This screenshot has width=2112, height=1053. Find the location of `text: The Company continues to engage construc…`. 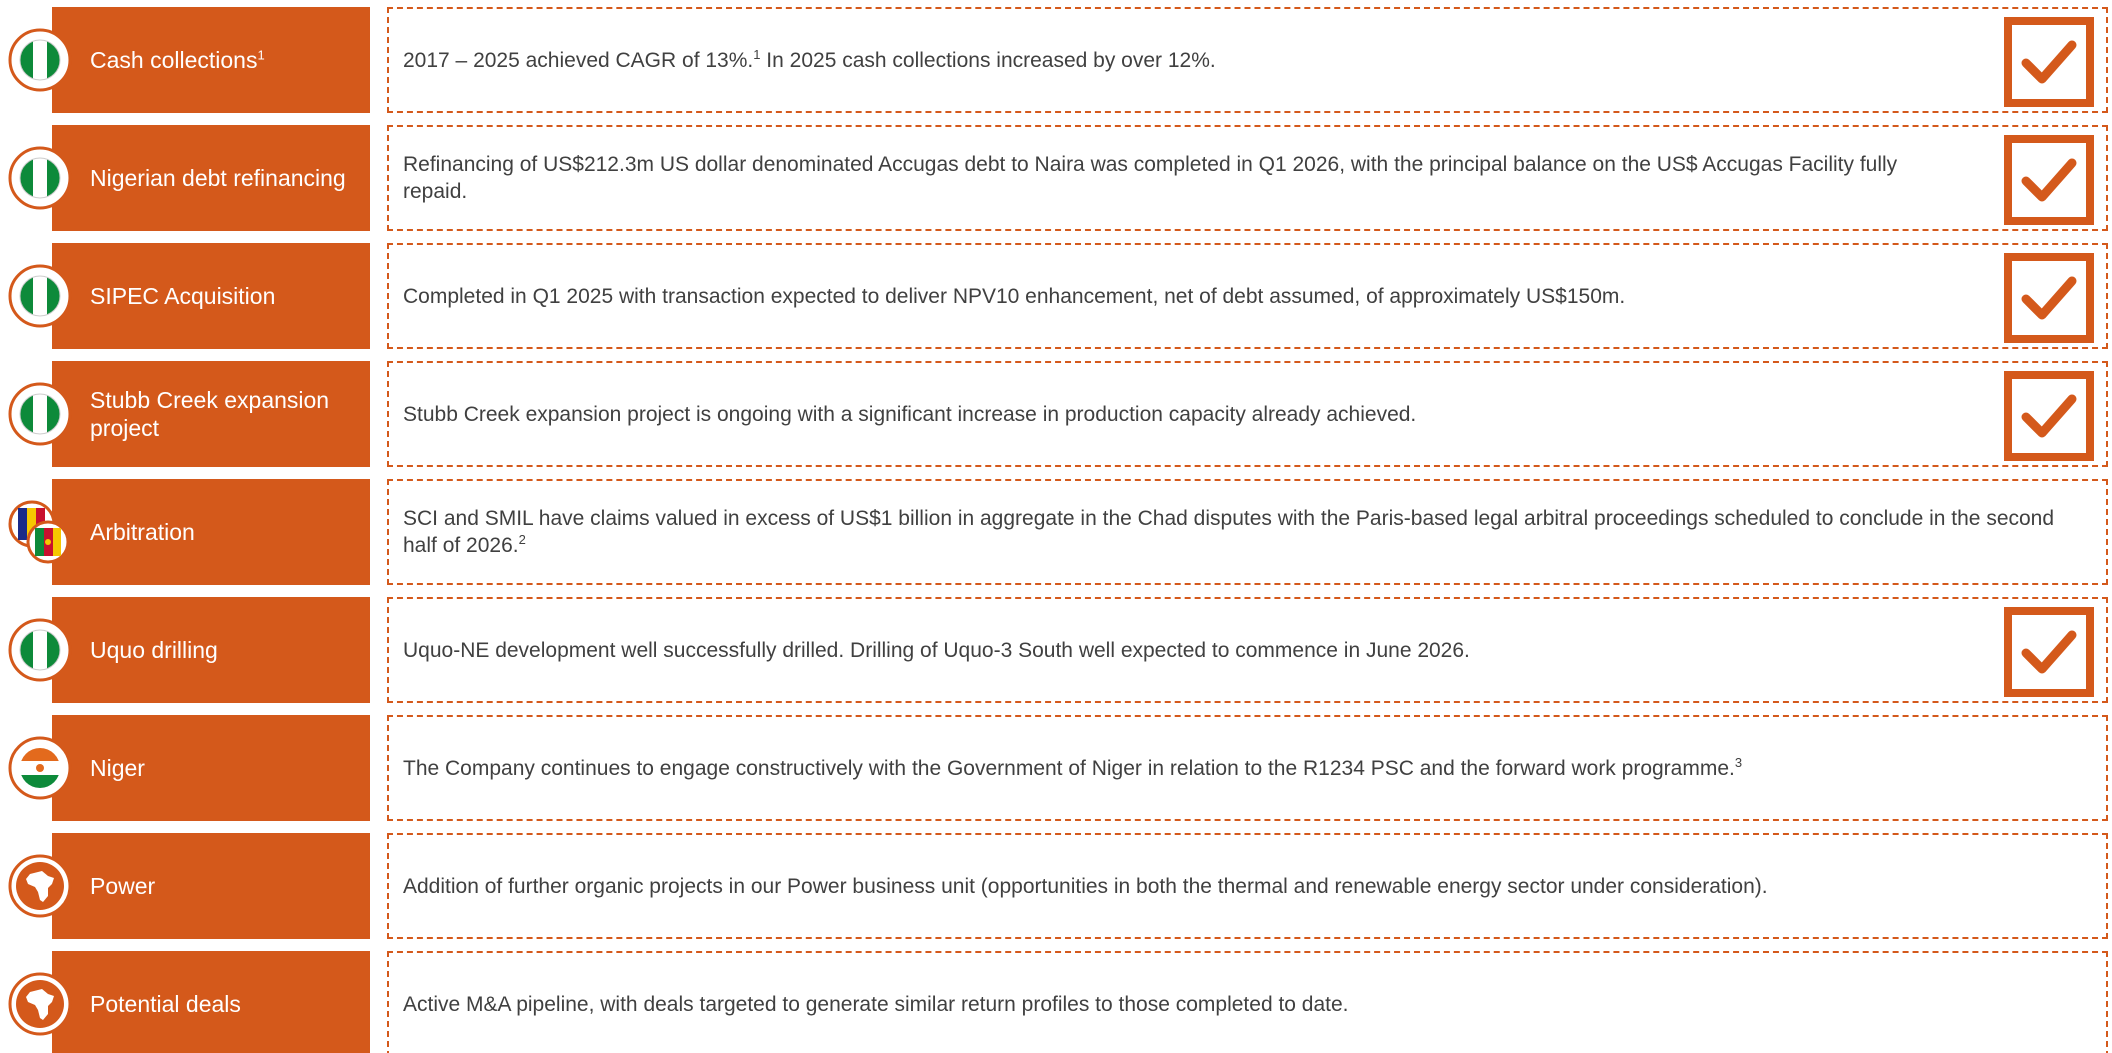

text: The Company continues to engage construc… is located at coordinates (1069, 768).